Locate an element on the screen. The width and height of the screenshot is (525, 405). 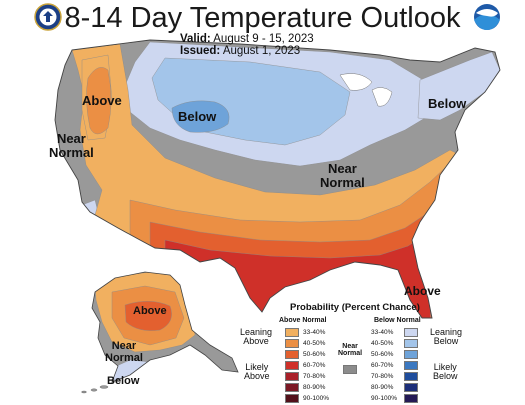
legend-near-header-line2: Normal is located at coordinates (350, 353).